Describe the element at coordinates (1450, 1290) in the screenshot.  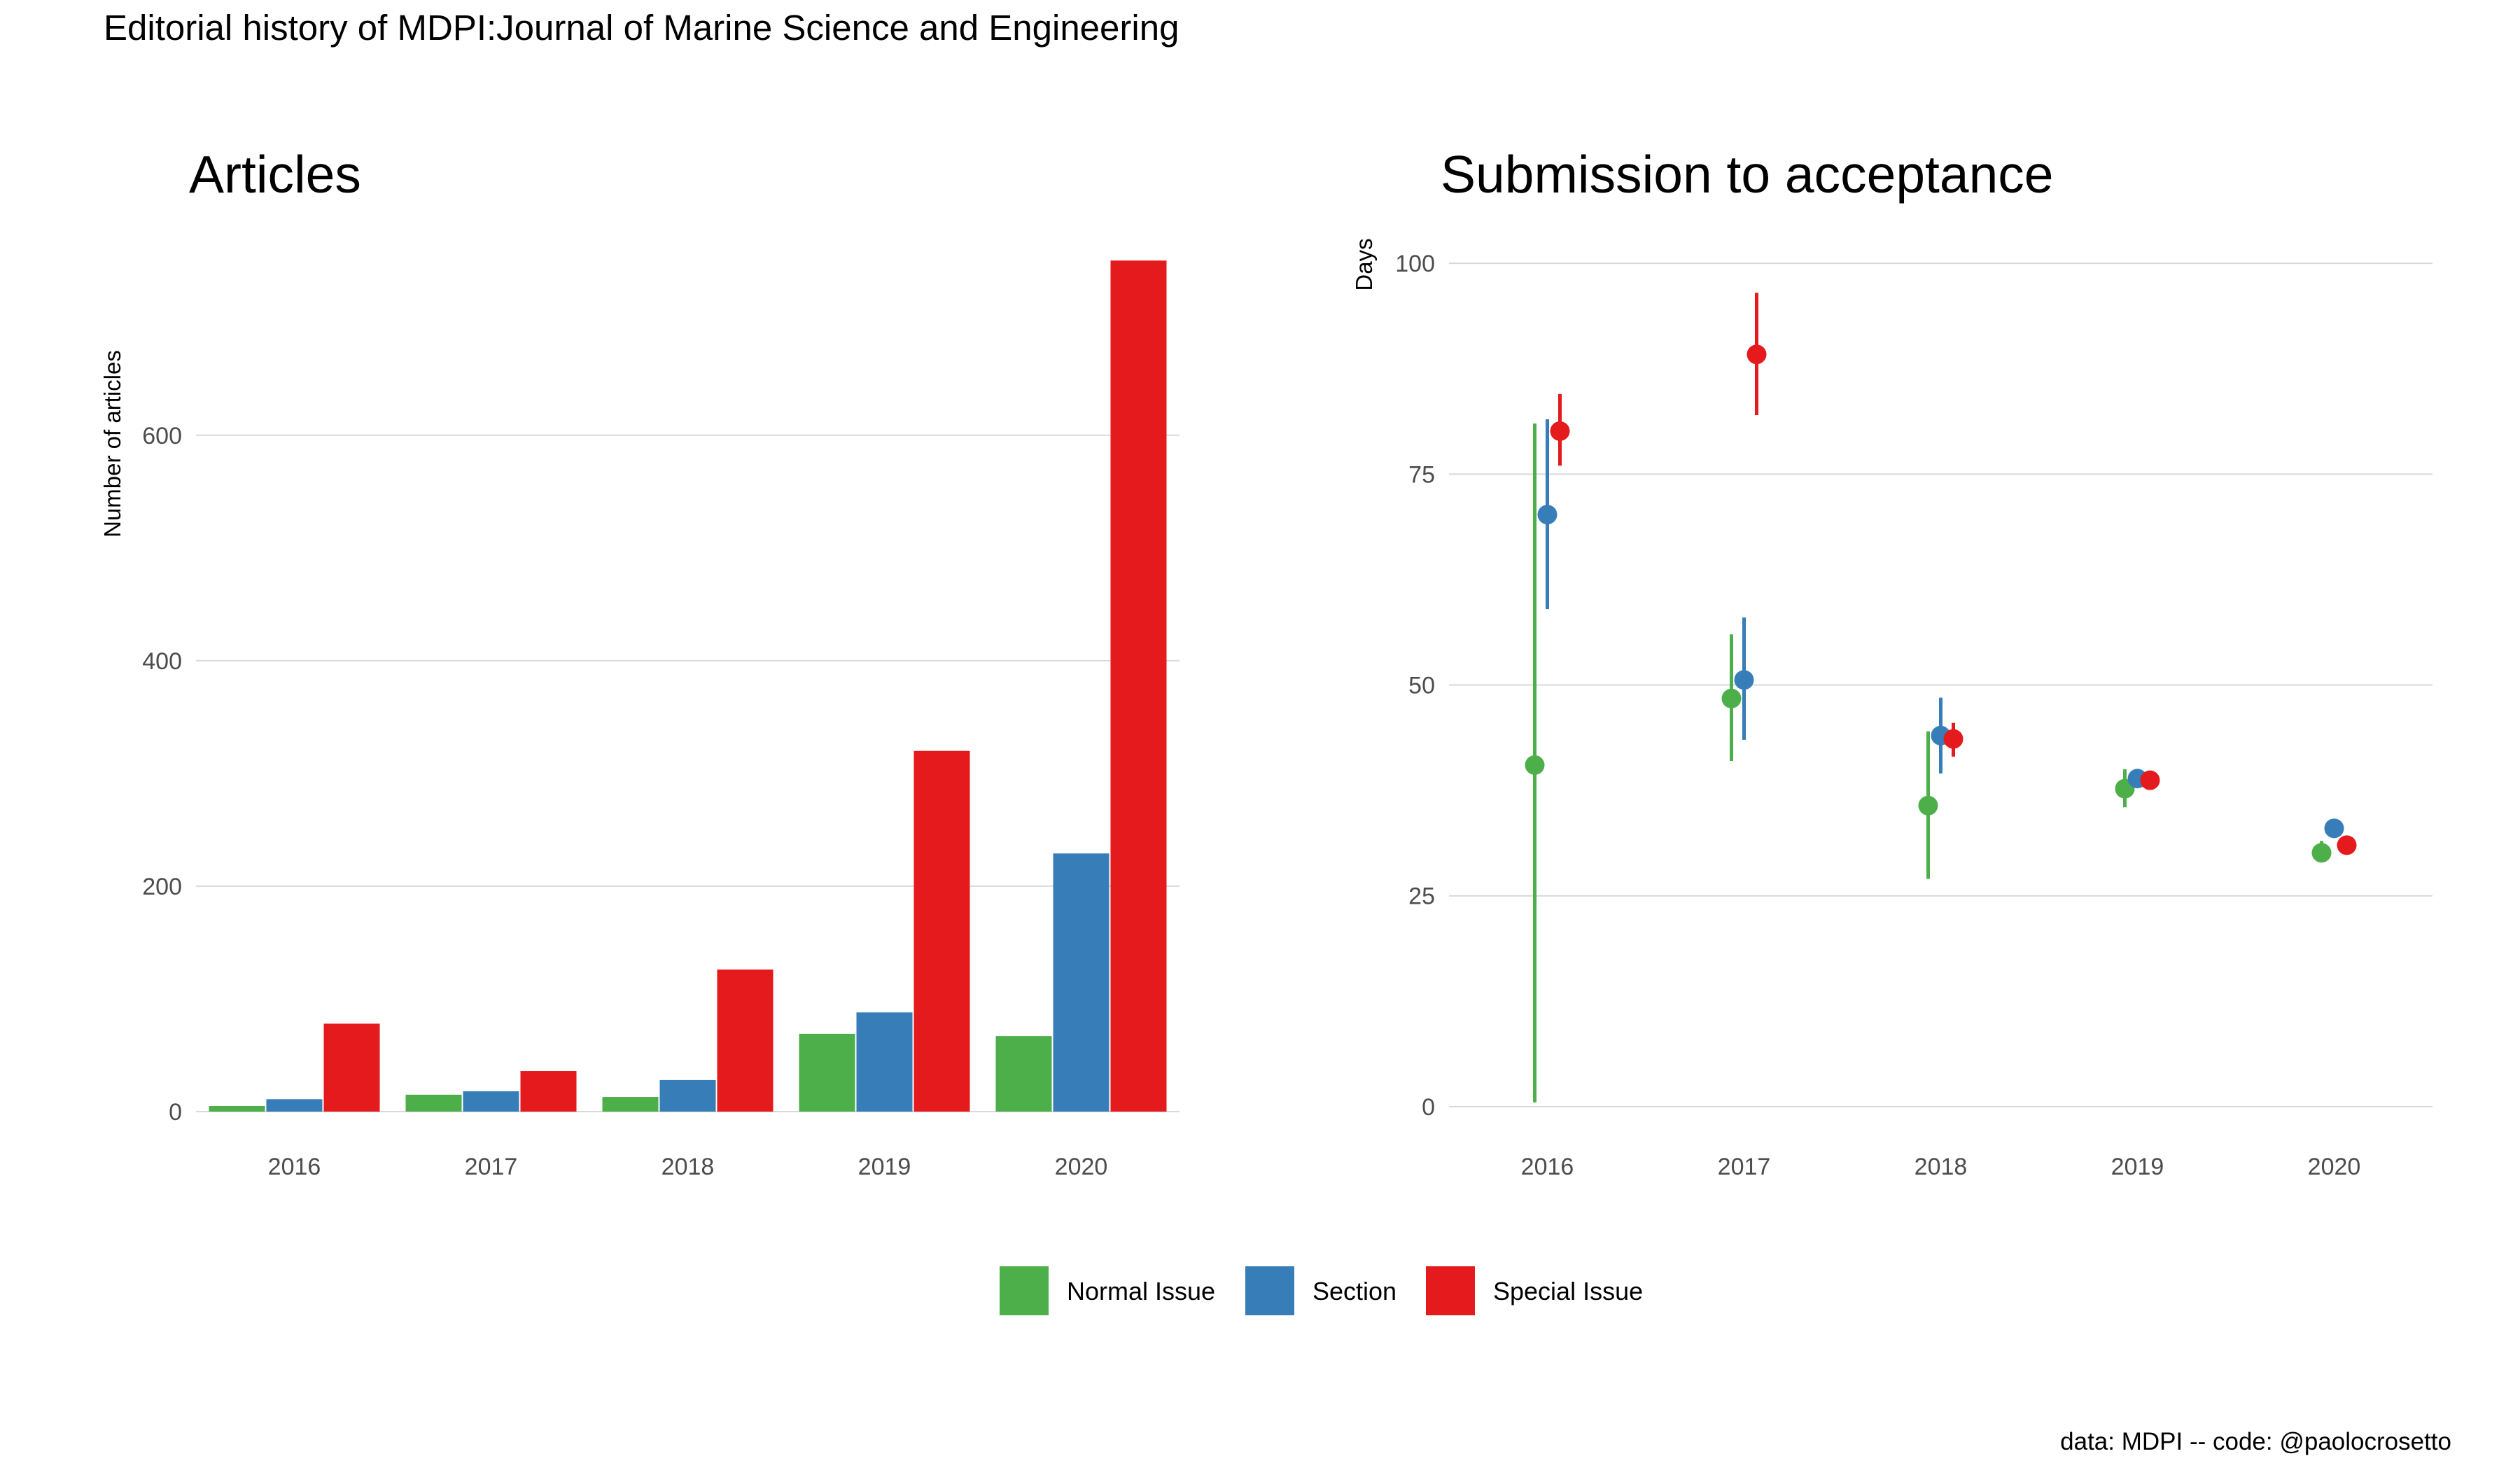
I see `legend-swatch-special-issue` at that location.